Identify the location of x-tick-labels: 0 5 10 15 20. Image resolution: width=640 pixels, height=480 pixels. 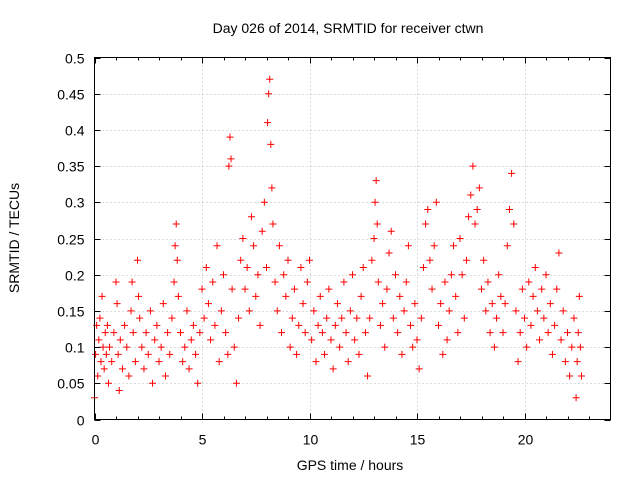
(313, 440).